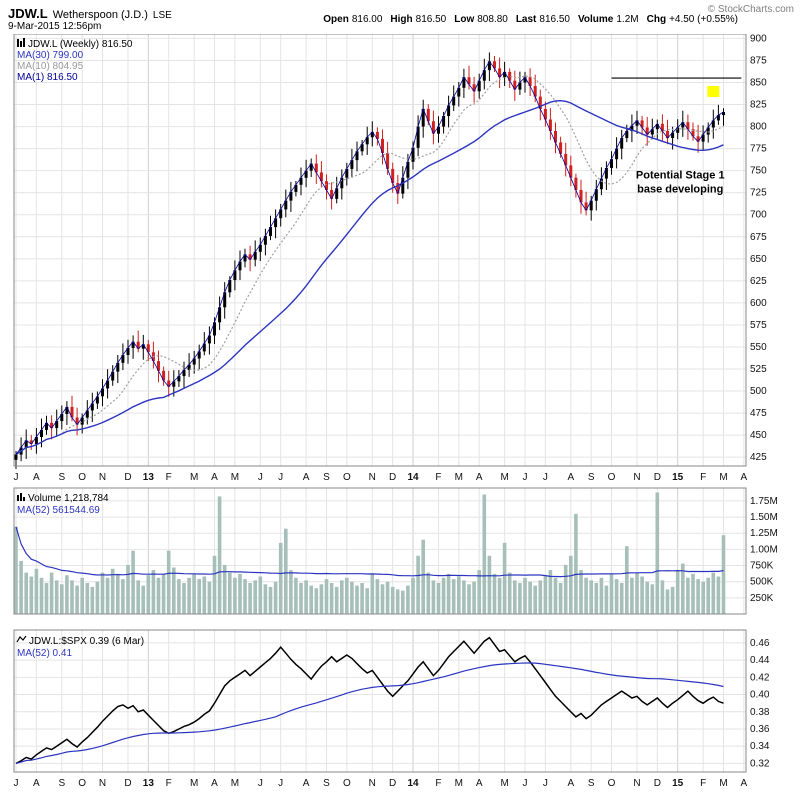  What do you see at coordinates (760, 660) in the screenshot?
I see `ratio-tick-label: 0.44` at bounding box center [760, 660].